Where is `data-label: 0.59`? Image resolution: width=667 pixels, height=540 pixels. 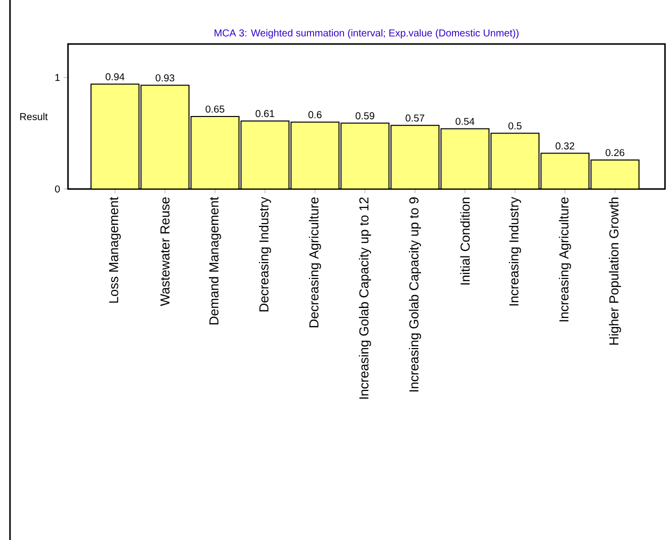 data-label: 0.59 is located at coordinates (365, 116).